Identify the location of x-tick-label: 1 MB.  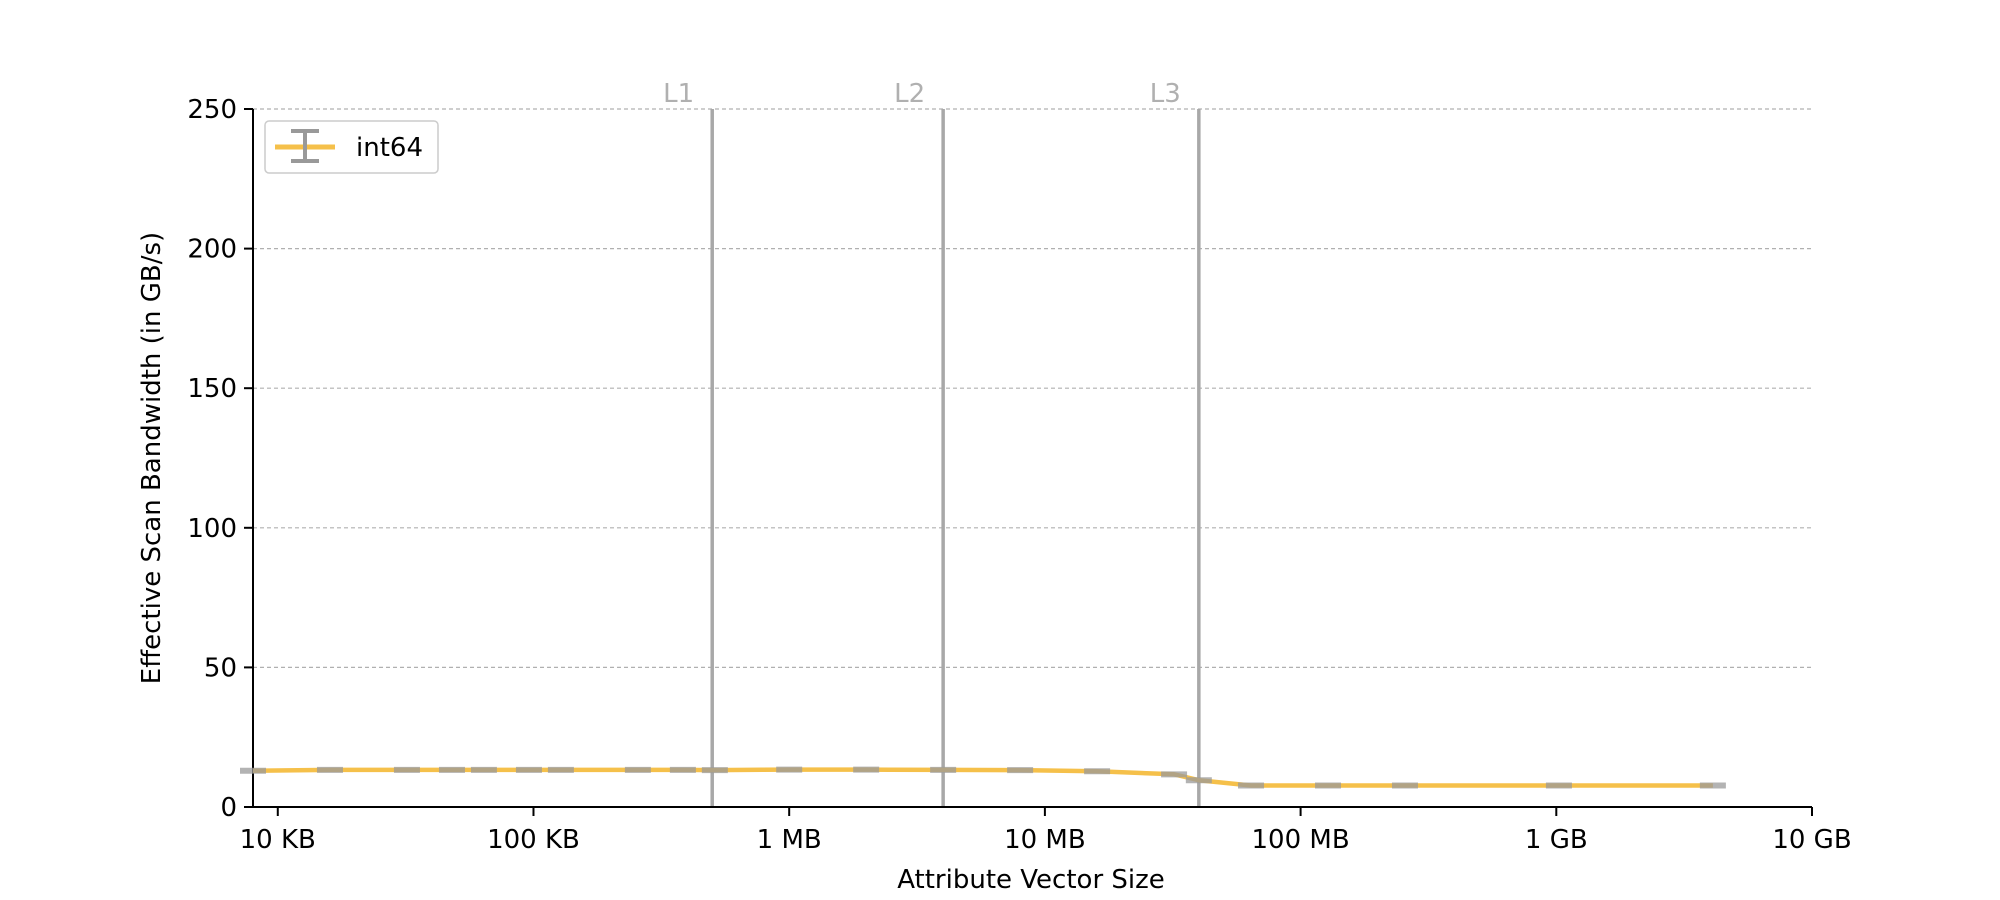
(789, 840).